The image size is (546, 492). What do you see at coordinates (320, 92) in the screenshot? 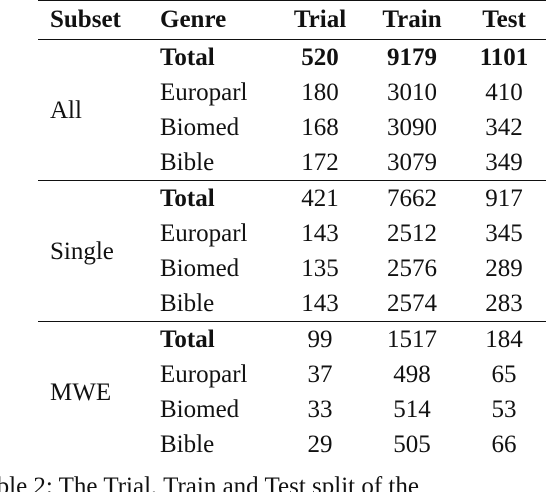
I see `trial-cell: 180` at bounding box center [320, 92].